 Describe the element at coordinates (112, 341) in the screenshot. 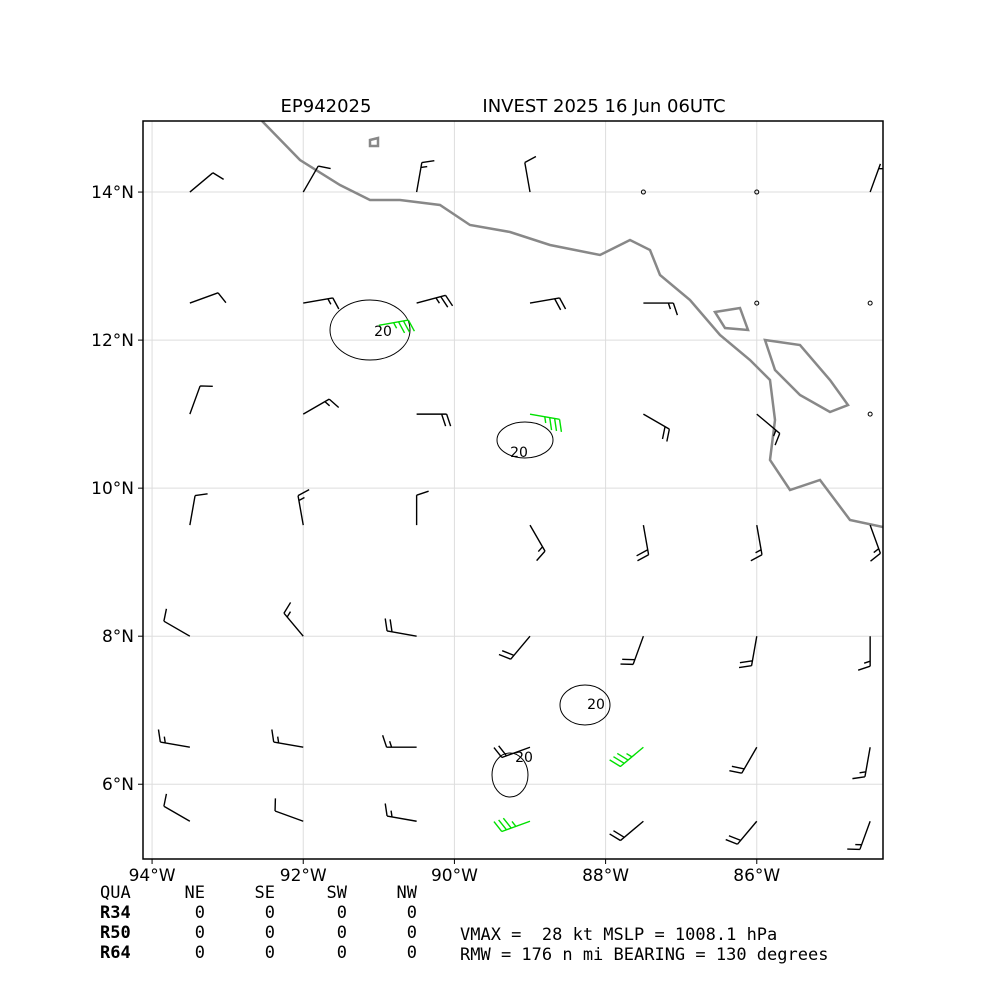

I see `y-tick-label: 12°N` at that location.